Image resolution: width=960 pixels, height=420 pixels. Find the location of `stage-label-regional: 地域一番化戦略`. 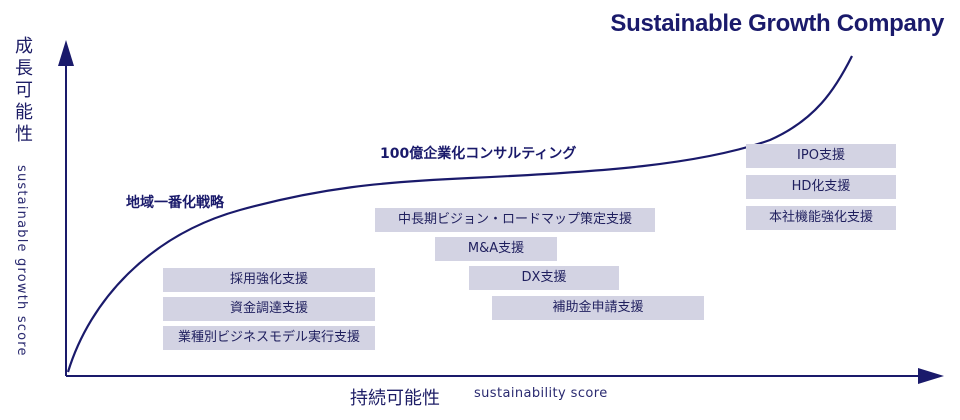

stage-label-regional: 地域一番化戦略 is located at coordinates (175, 203).